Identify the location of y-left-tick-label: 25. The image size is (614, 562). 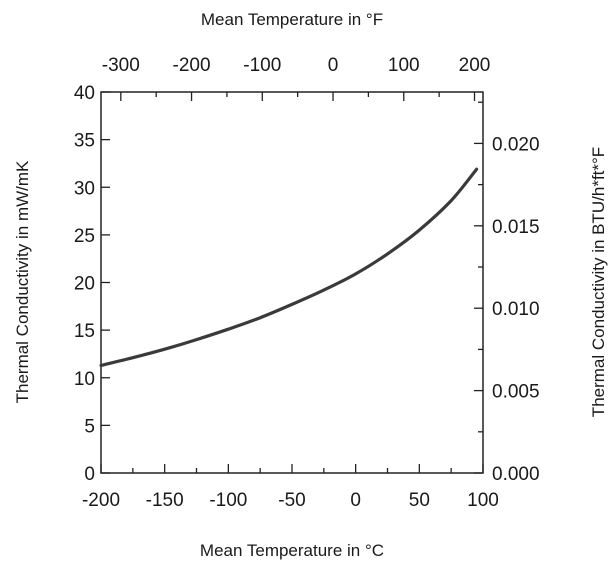
(84, 236).